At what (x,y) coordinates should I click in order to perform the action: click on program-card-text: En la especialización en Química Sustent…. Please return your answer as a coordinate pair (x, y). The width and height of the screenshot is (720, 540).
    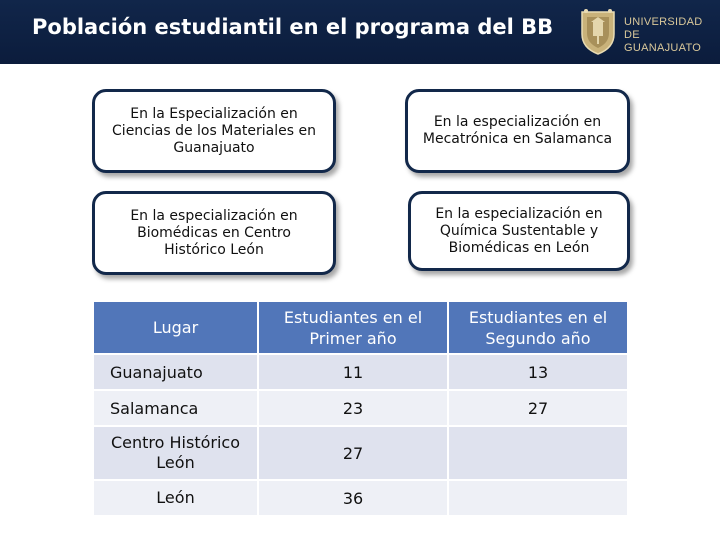
    Looking at the image, I should click on (519, 230).